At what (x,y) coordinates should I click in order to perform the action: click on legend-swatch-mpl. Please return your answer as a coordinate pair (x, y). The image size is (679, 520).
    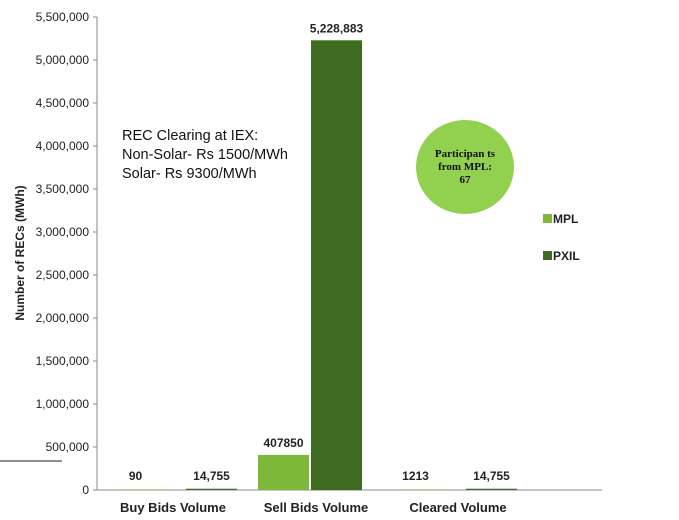
    Looking at the image, I should click on (547, 218).